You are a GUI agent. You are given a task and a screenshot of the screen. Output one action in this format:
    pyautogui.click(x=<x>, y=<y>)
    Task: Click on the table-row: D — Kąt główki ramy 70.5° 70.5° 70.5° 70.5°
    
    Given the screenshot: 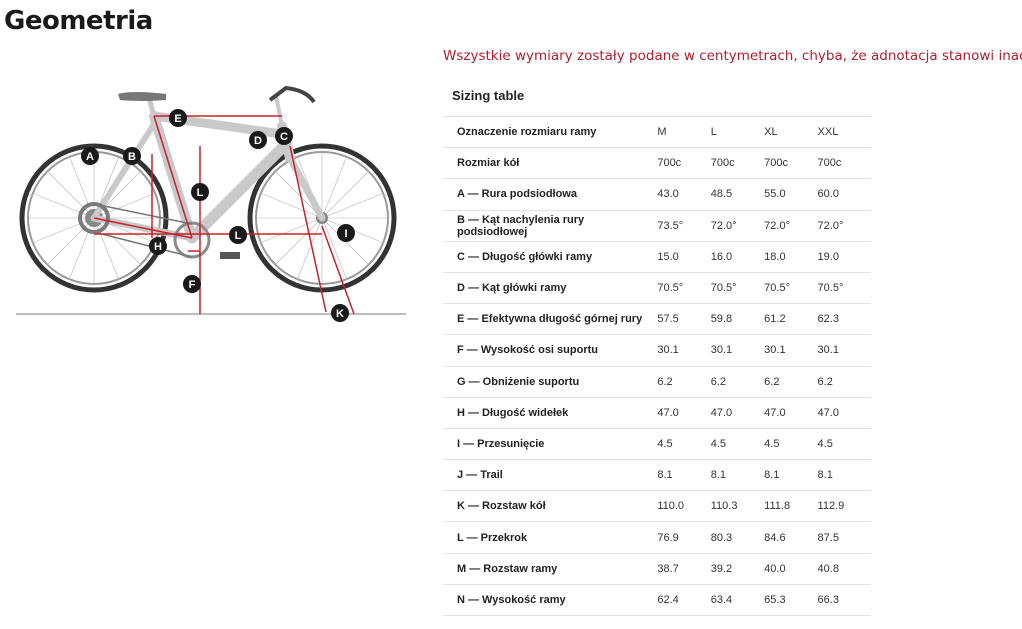 What is the action you would take?
    pyautogui.click(x=657, y=287)
    